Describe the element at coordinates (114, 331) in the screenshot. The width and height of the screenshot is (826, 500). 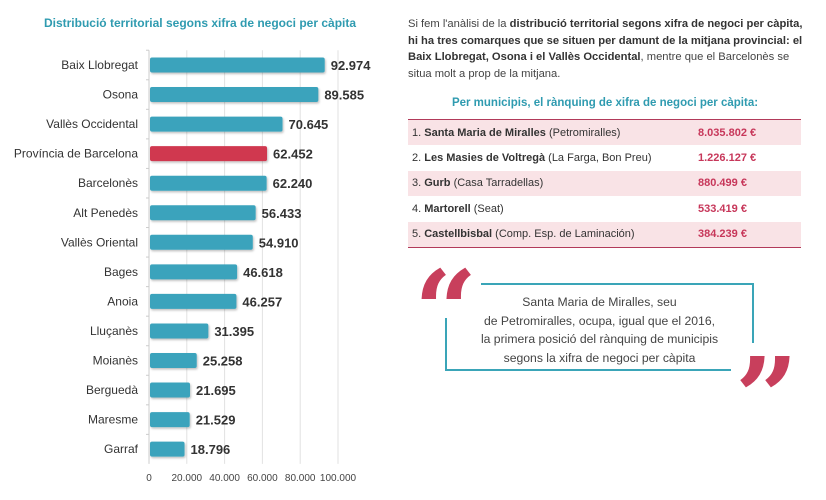
I see `category-label: Lluçanès` at that location.